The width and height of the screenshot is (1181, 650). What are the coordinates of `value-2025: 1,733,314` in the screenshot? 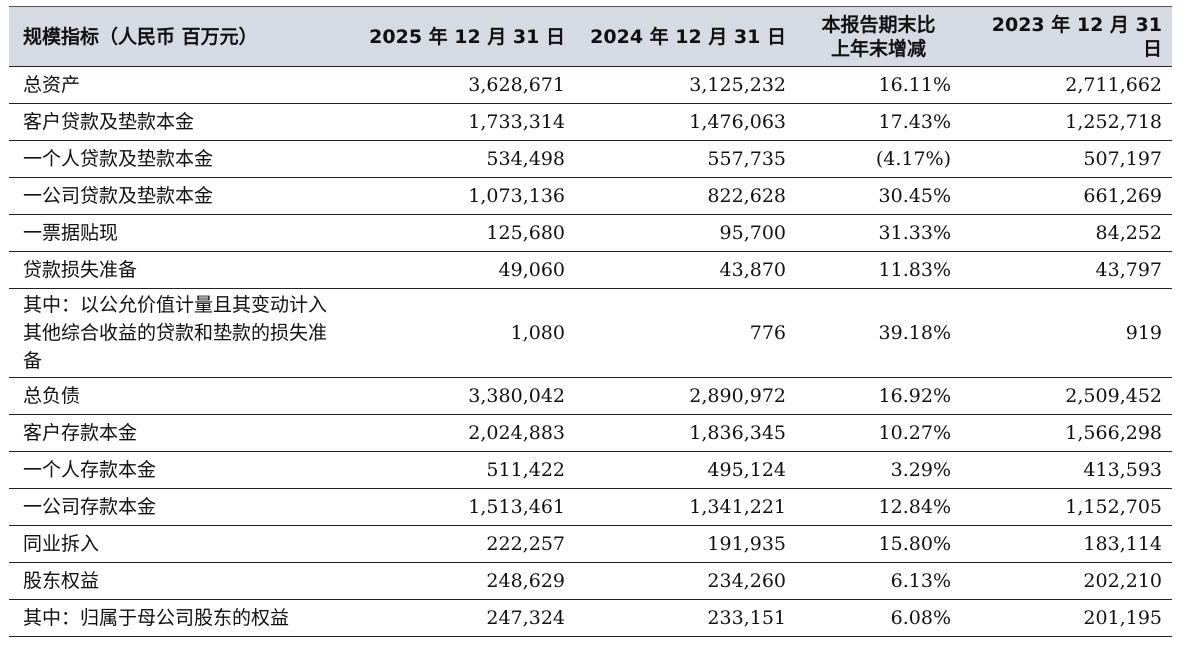 It's located at (464, 122).